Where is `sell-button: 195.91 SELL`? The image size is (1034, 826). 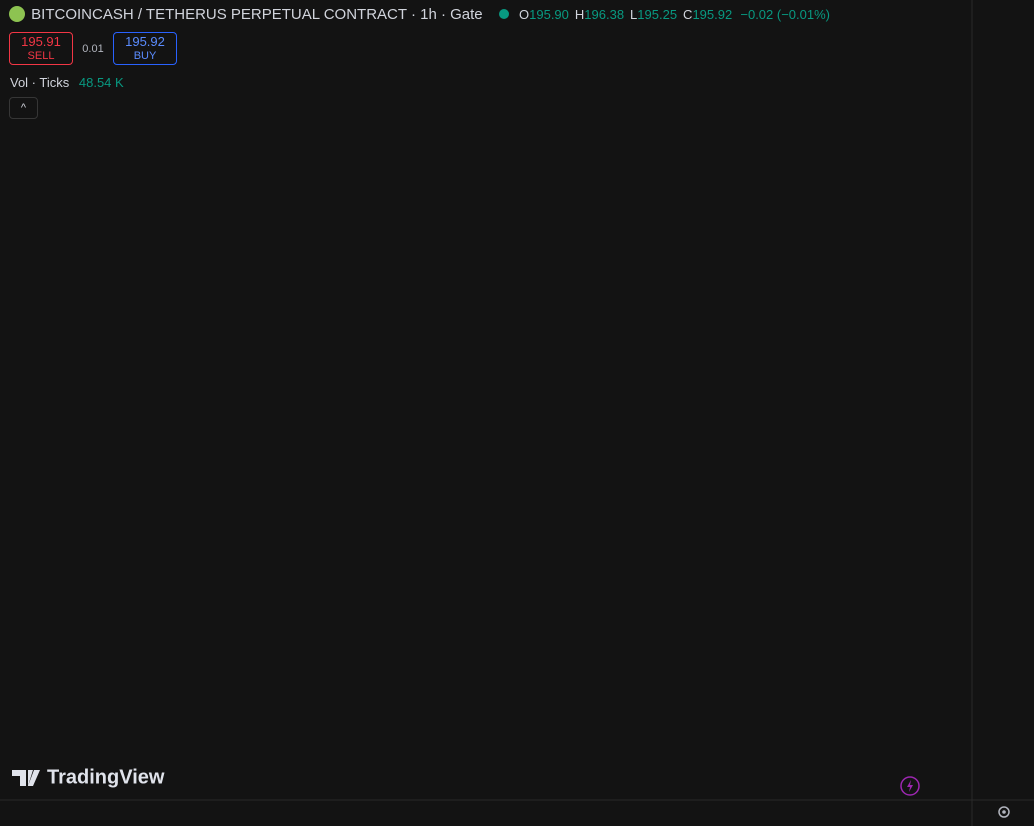
sell-button: 195.91 SELL is located at coordinates (41, 48).